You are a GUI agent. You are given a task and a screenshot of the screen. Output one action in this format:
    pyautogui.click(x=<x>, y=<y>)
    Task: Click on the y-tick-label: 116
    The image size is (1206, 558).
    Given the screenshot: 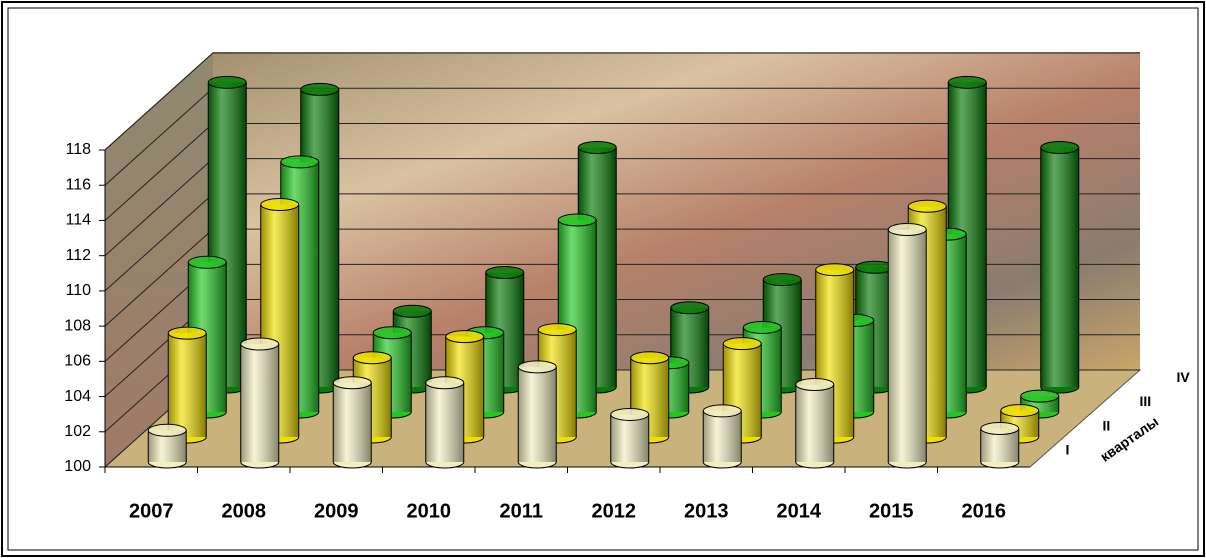 What is the action you would take?
    pyautogui.click(x=78, y=184)
    